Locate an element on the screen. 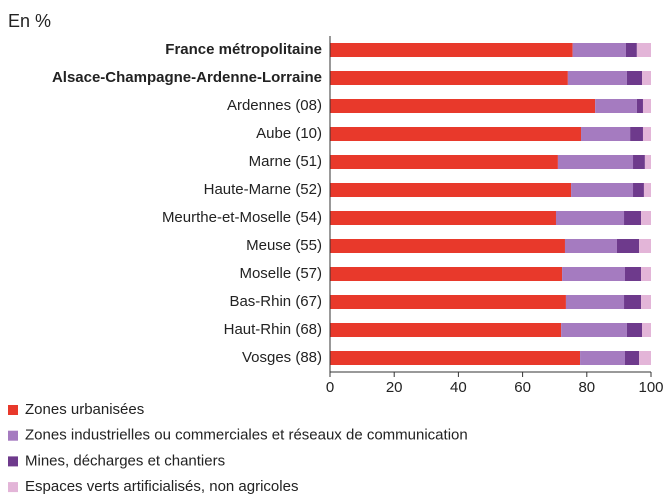 The width and height of the screenshot is (668, 497). y-tick-label: Meuse (55) is located at coordinates (284, 245).